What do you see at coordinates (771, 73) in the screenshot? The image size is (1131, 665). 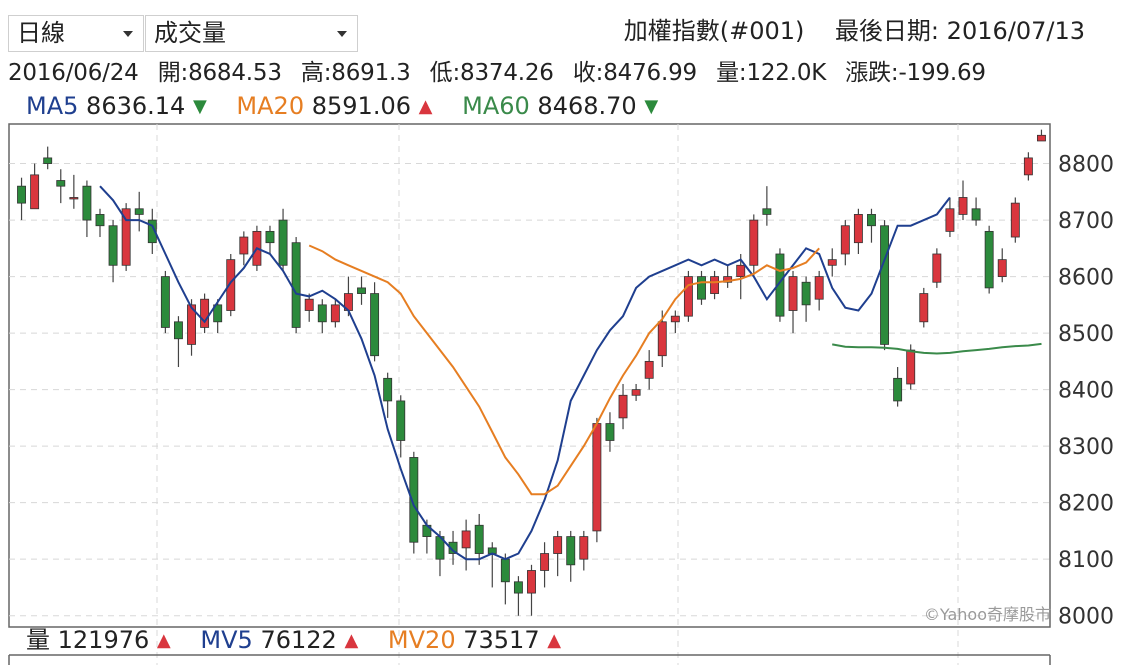 I see `info-volume: 量:122.0K` at bounding box center [771, 73].